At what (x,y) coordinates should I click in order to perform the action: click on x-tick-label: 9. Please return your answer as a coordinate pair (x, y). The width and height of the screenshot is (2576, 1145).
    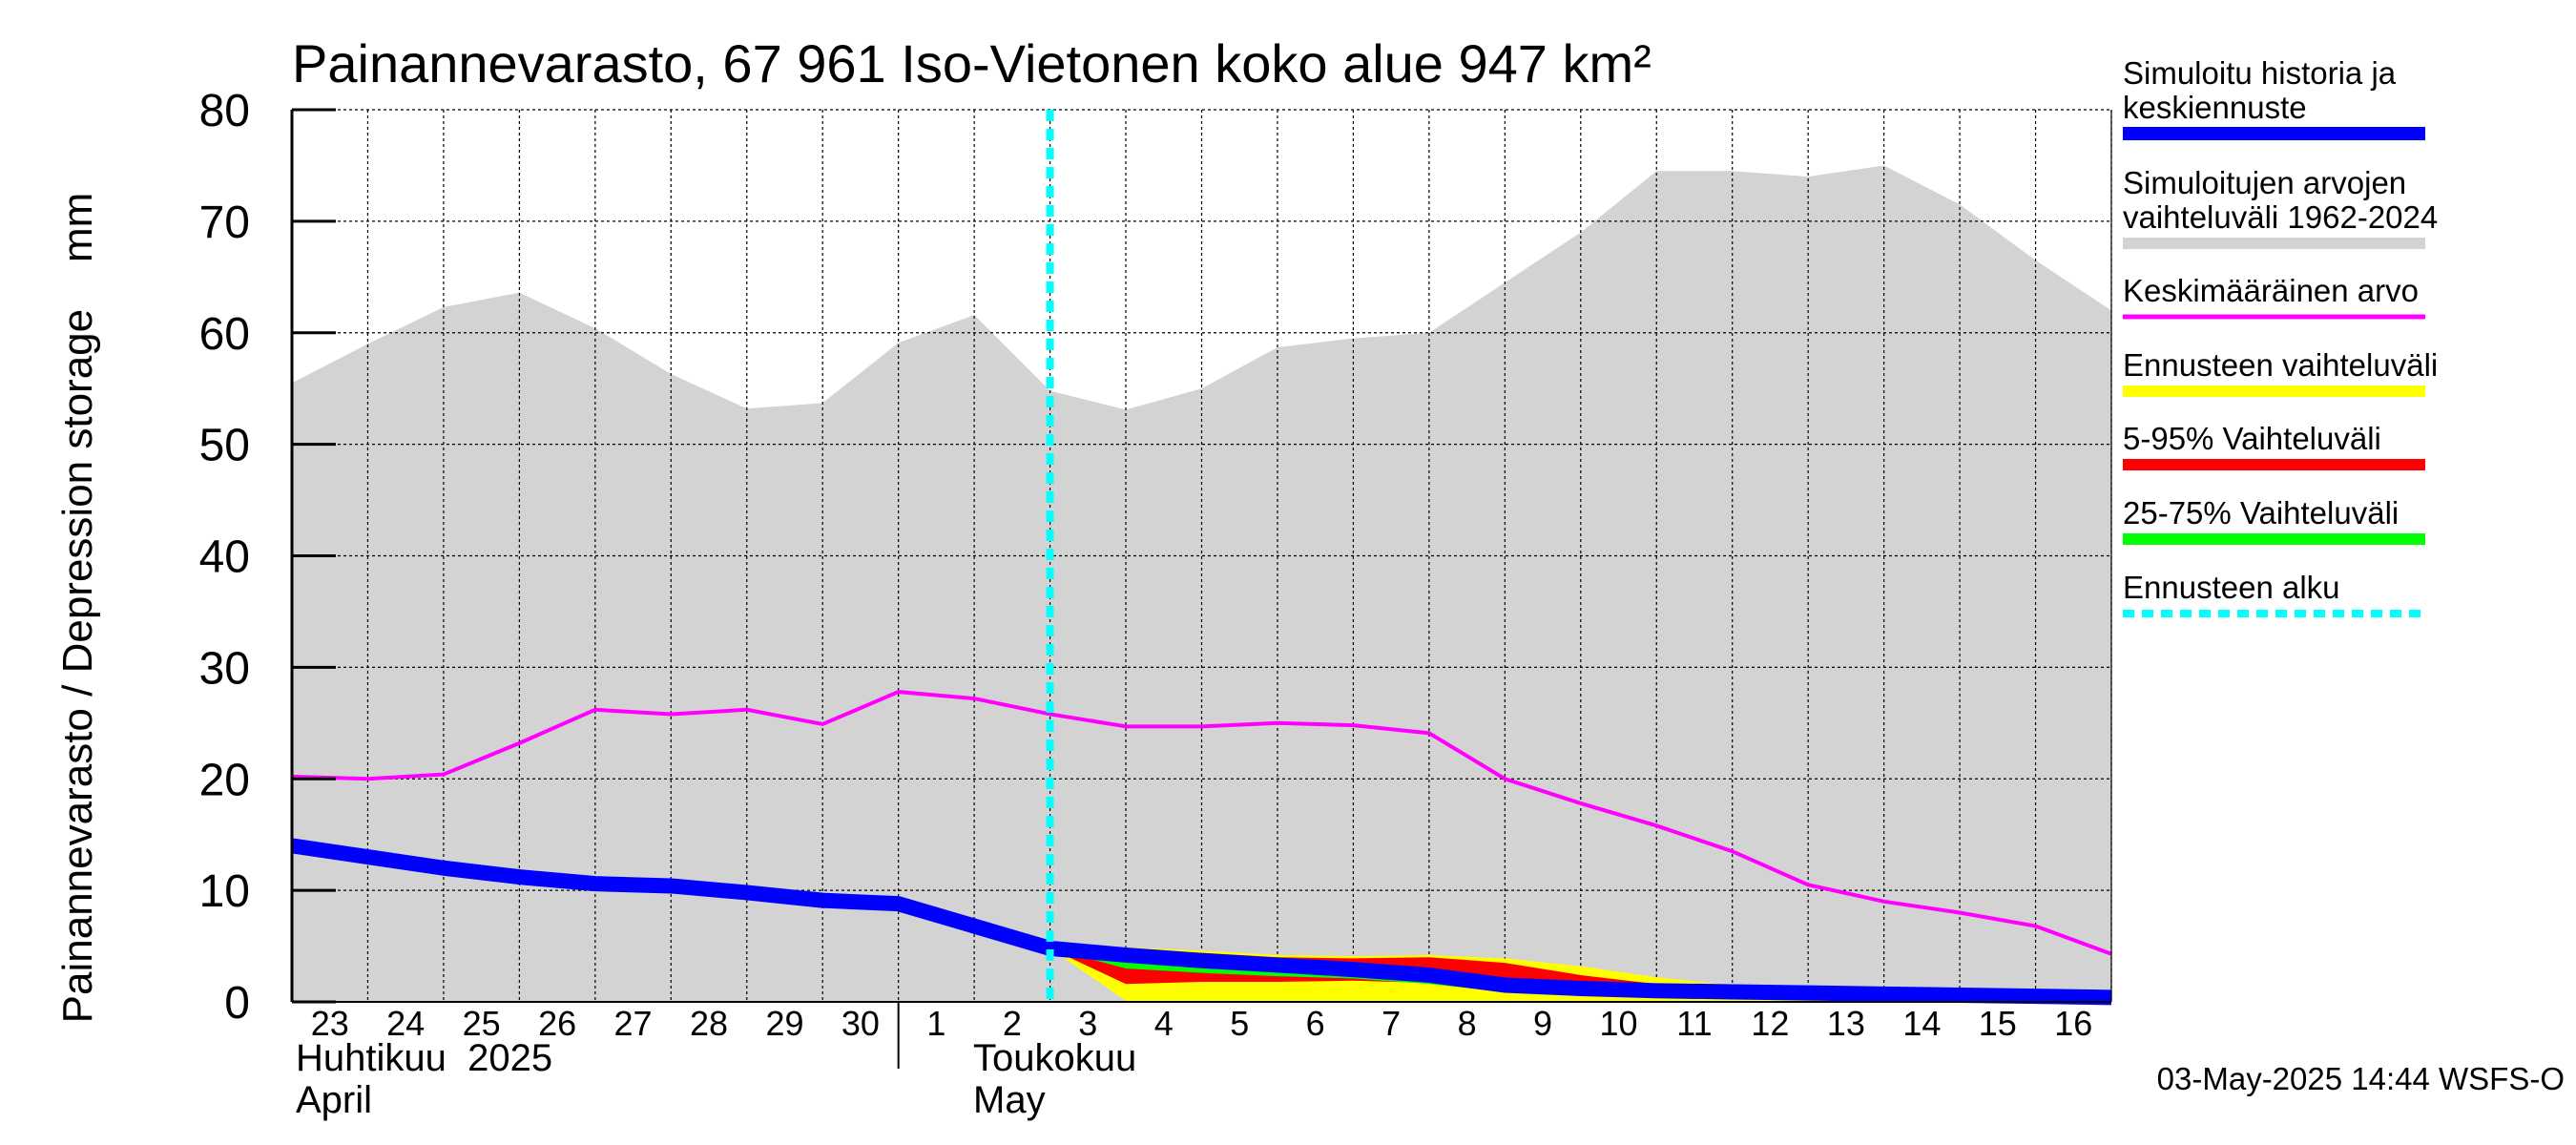
    Looking at the image, I should click on (1542, 1023).